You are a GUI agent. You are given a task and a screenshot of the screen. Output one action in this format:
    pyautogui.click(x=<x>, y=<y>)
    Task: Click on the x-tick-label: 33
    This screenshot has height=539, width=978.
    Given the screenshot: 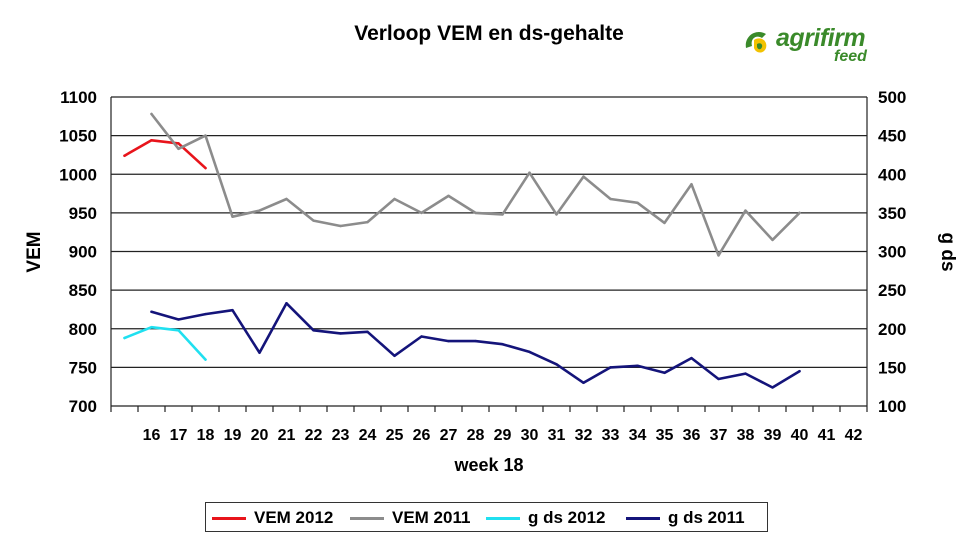 What is the action you would take?
    pyautogui.click(x=611, y=435)
    